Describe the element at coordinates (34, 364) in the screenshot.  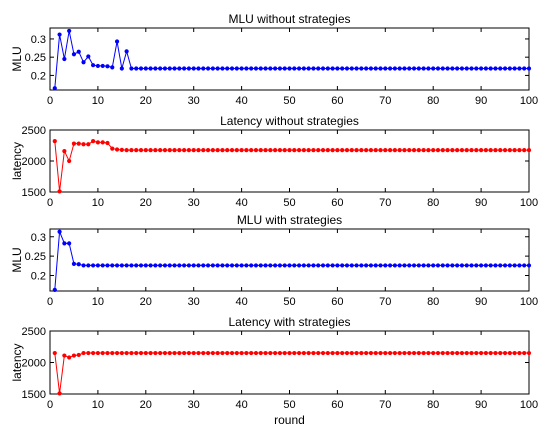
I see `y-tick-label: 2000` at that location.